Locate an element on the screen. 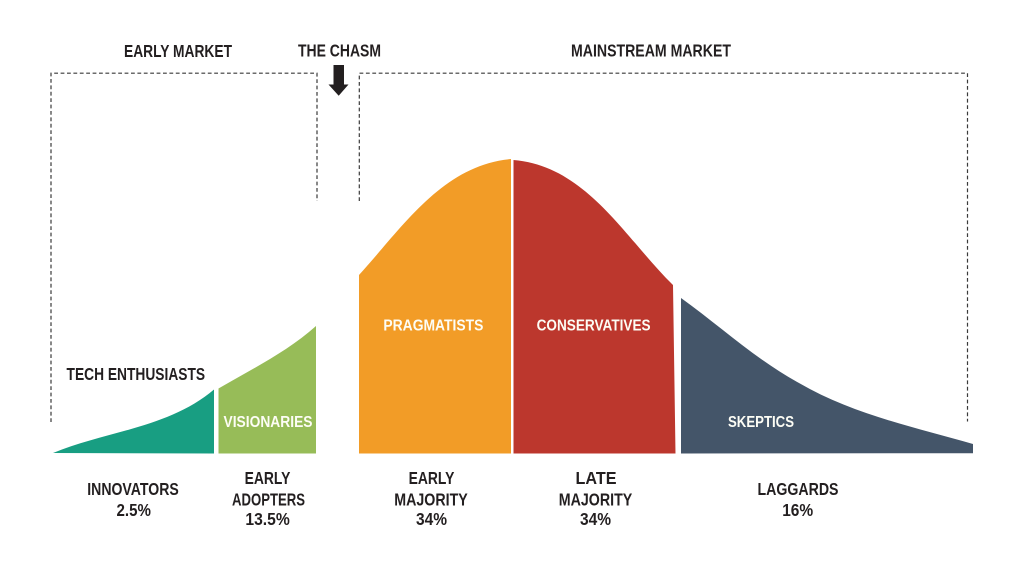 The image size is (1024, 573). svg-text: CONSERVATIVES is located at coordinates (594, 326).